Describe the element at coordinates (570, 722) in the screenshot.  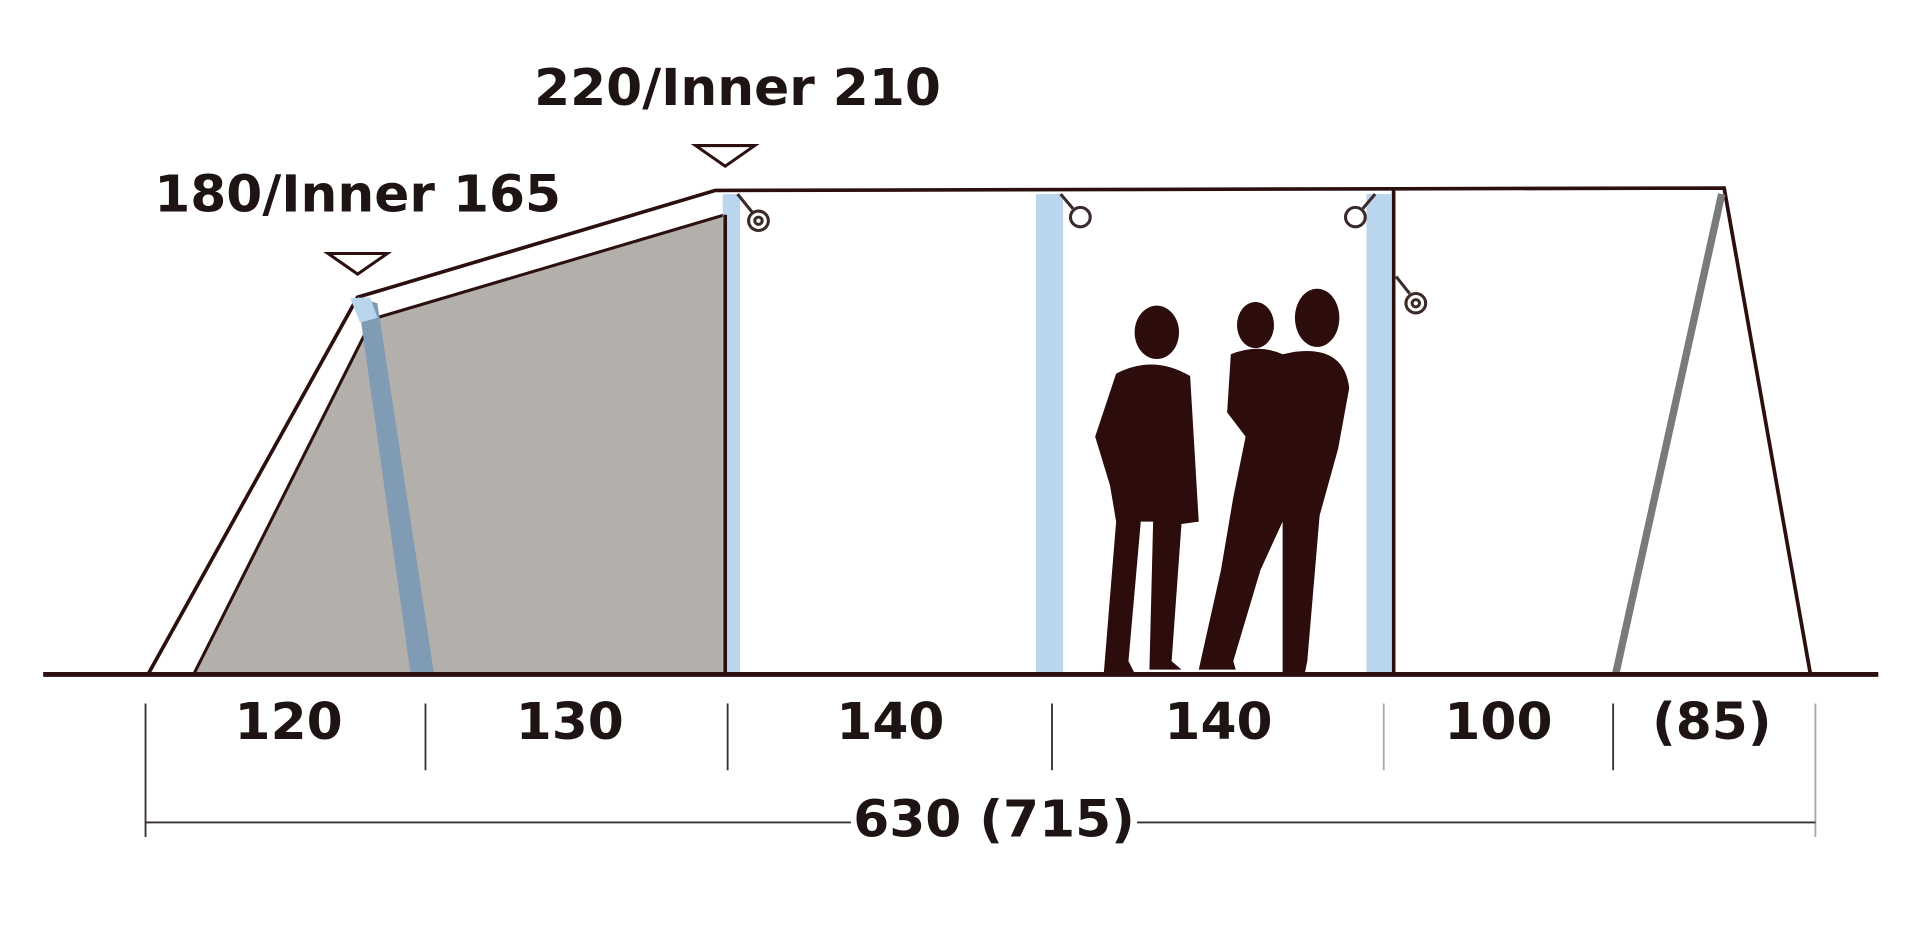
I see `segment-label: 130` at that location.